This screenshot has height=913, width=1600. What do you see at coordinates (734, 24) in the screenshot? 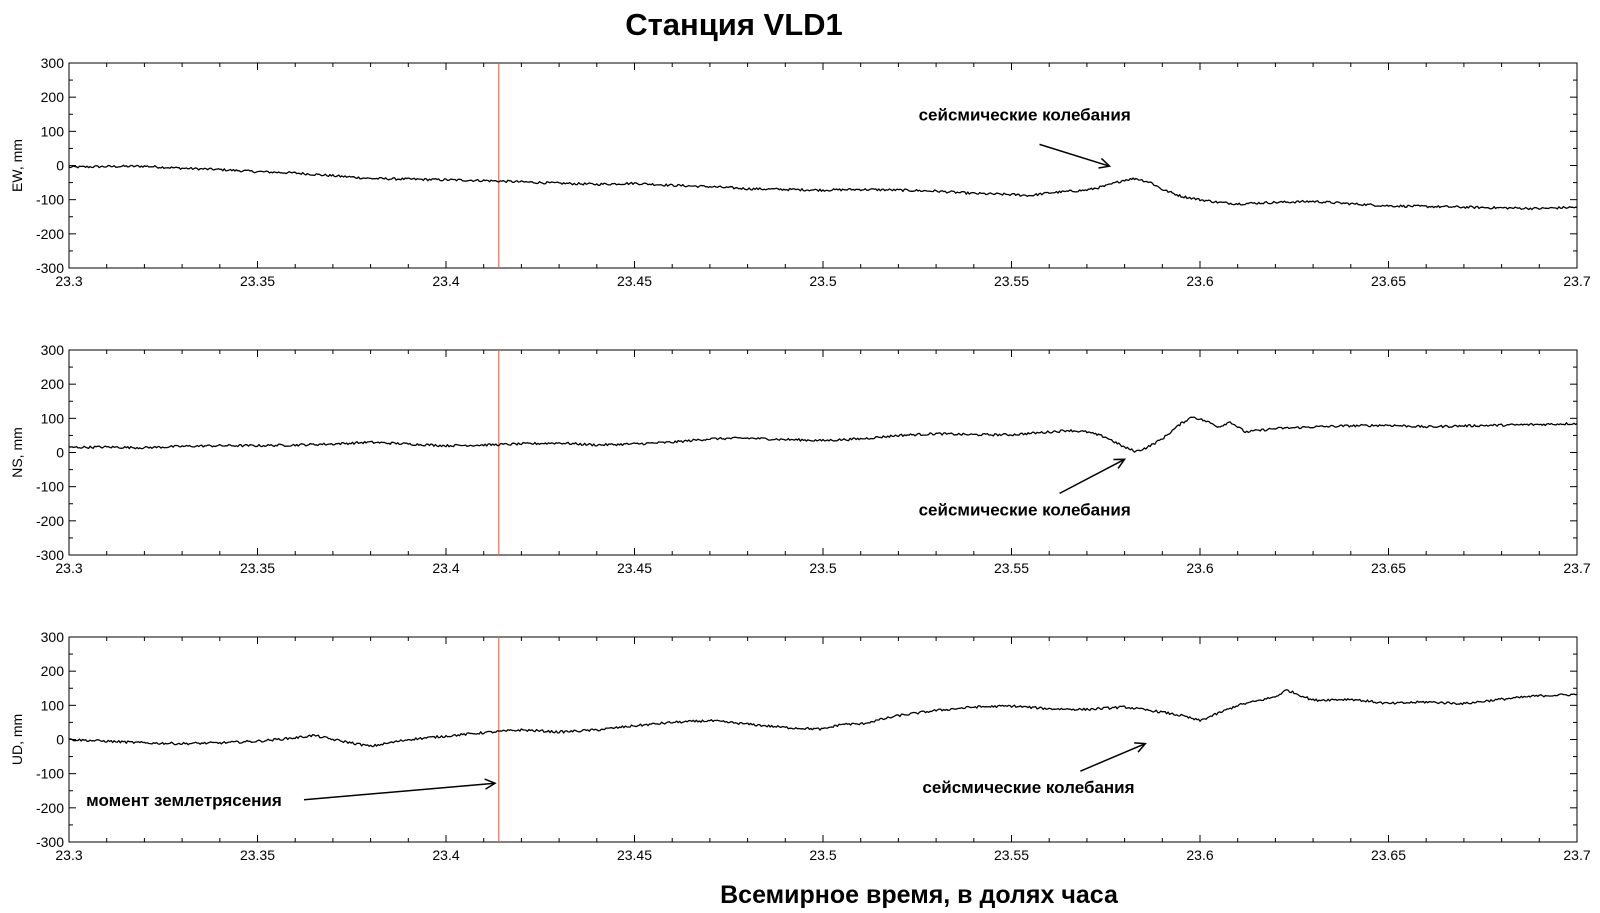
I see `chart-title: Станция VLD1` at bounding box center [734, 24].